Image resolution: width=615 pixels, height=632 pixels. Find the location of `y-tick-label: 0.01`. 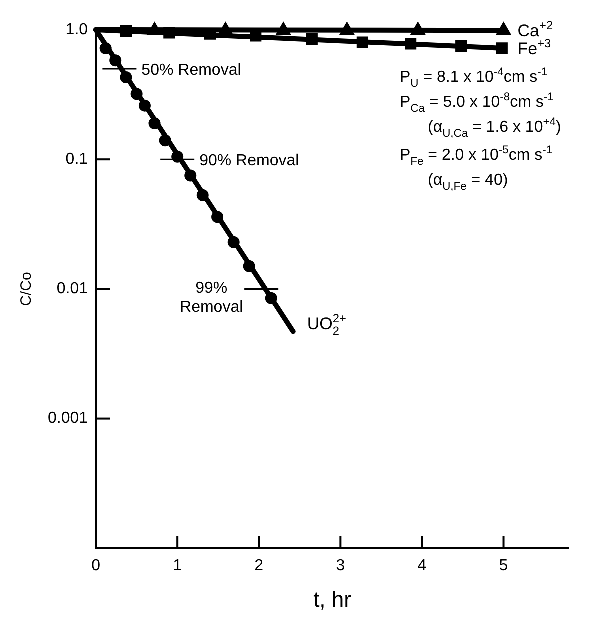

y-tick-label: 0.01 is located at coordinates (72, 289).